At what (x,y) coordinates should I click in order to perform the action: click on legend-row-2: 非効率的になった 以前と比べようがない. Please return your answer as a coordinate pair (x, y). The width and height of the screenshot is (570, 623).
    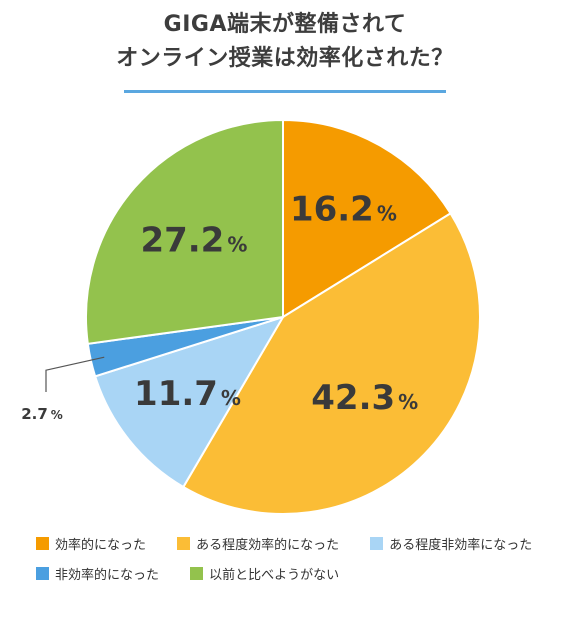
    Looking at the image, I should click on (296, 579).